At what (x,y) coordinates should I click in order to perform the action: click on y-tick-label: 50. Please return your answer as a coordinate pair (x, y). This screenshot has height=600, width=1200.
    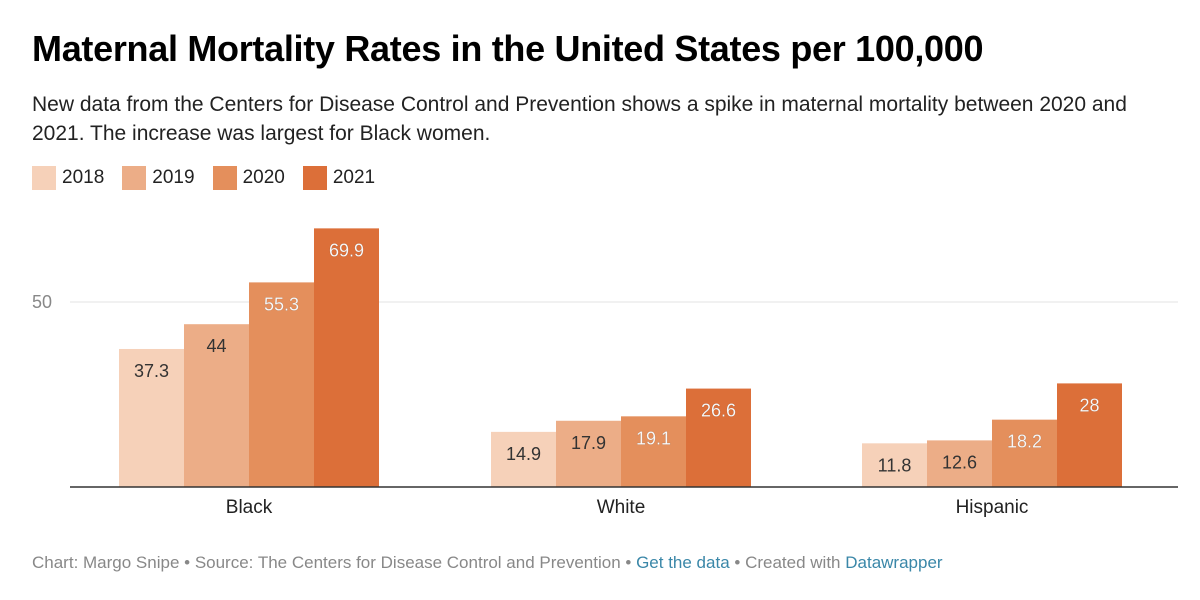
    Looking at the image, I should click on (42, 302).